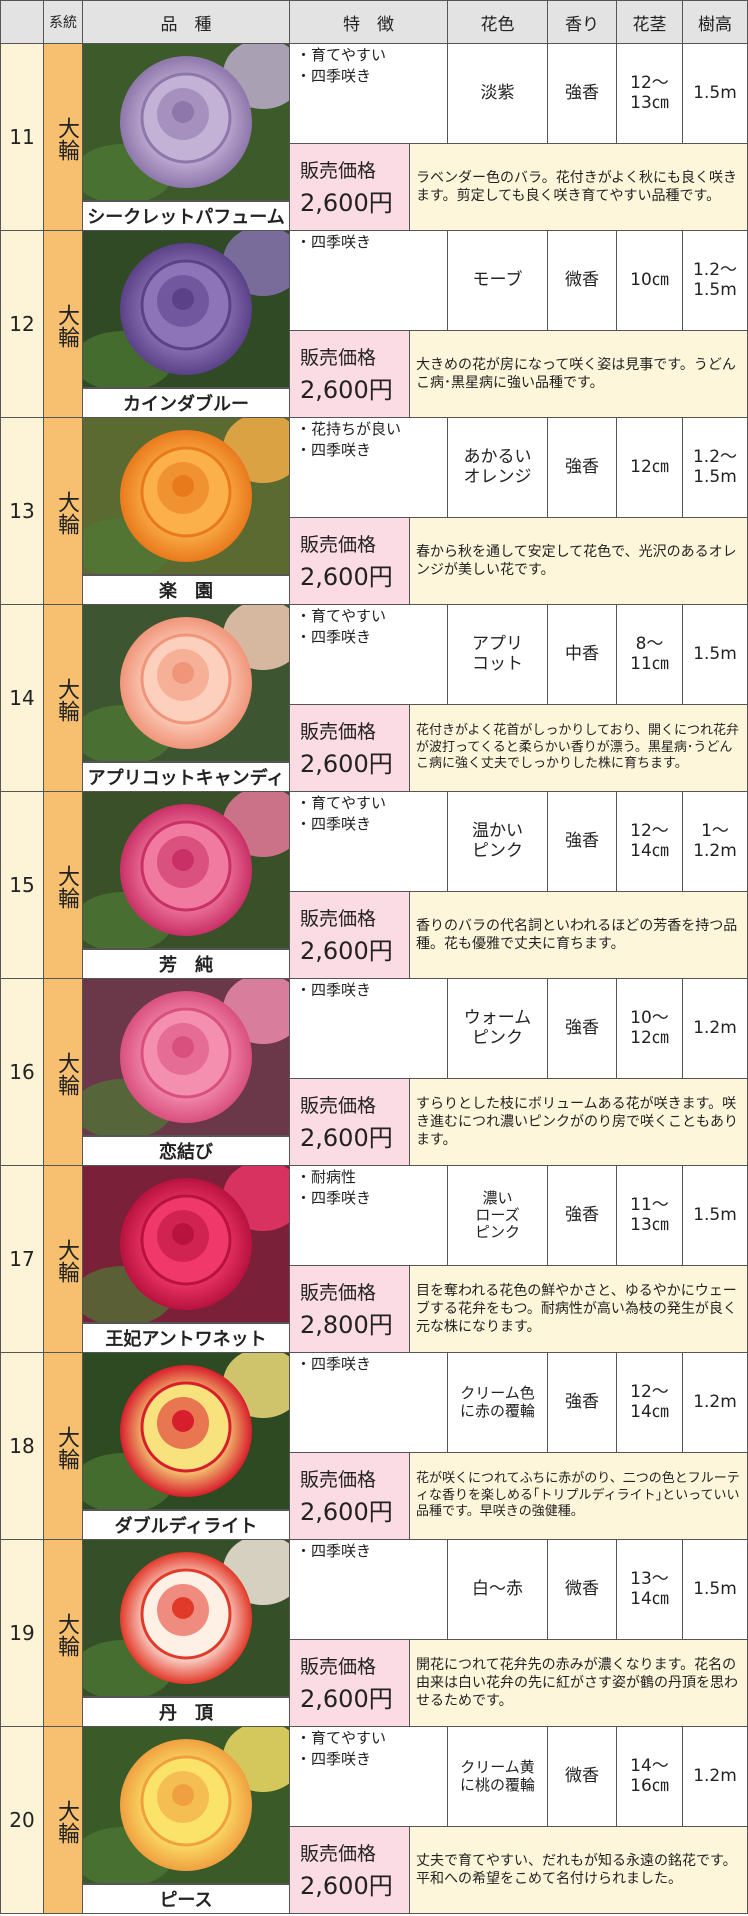 The image size is (748, 1916). What do you see at coordinates (369, 1777) in the screenshot?
I see `features: ・育てやすい ・四季咲き` at bounding box center [369, 1777].